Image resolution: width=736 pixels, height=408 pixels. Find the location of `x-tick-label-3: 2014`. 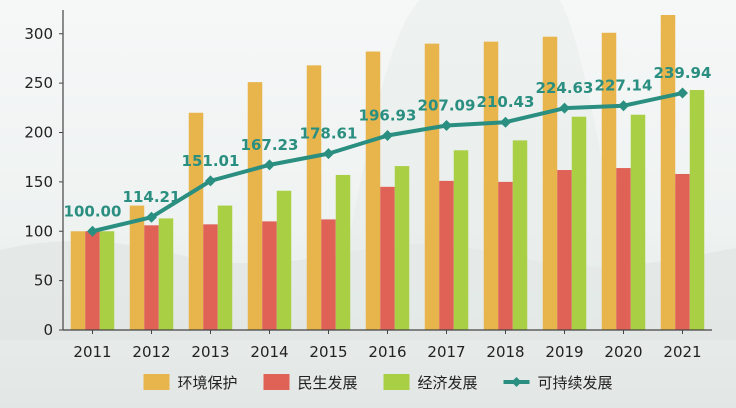

x-tick-label-3: 2014 is located at coordinates (269, 352).